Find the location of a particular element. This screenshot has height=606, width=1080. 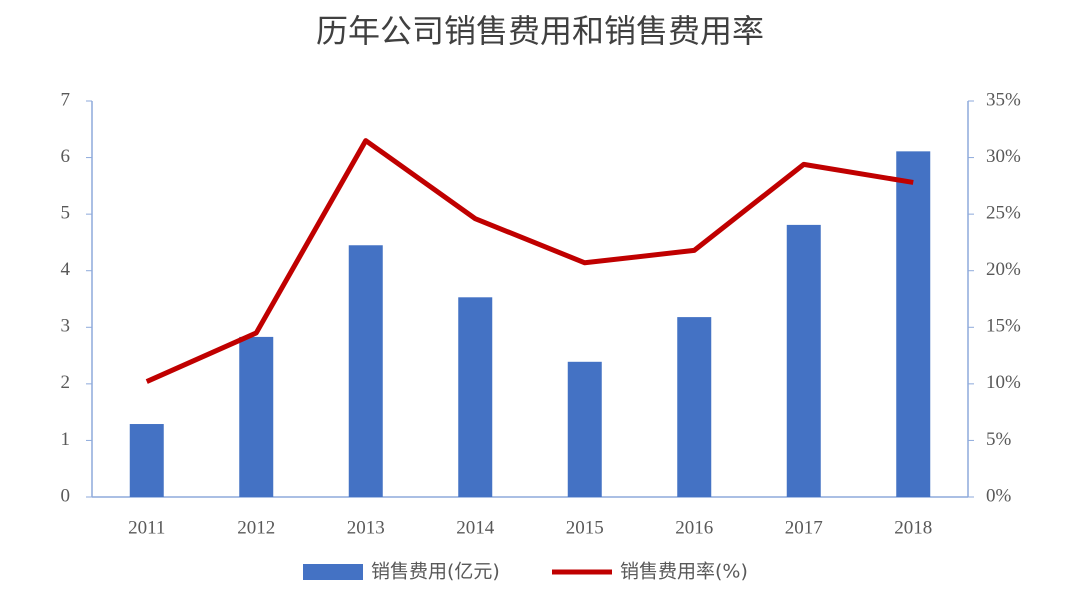

y-tick-label: 3 is located at coordinates (66, 326).